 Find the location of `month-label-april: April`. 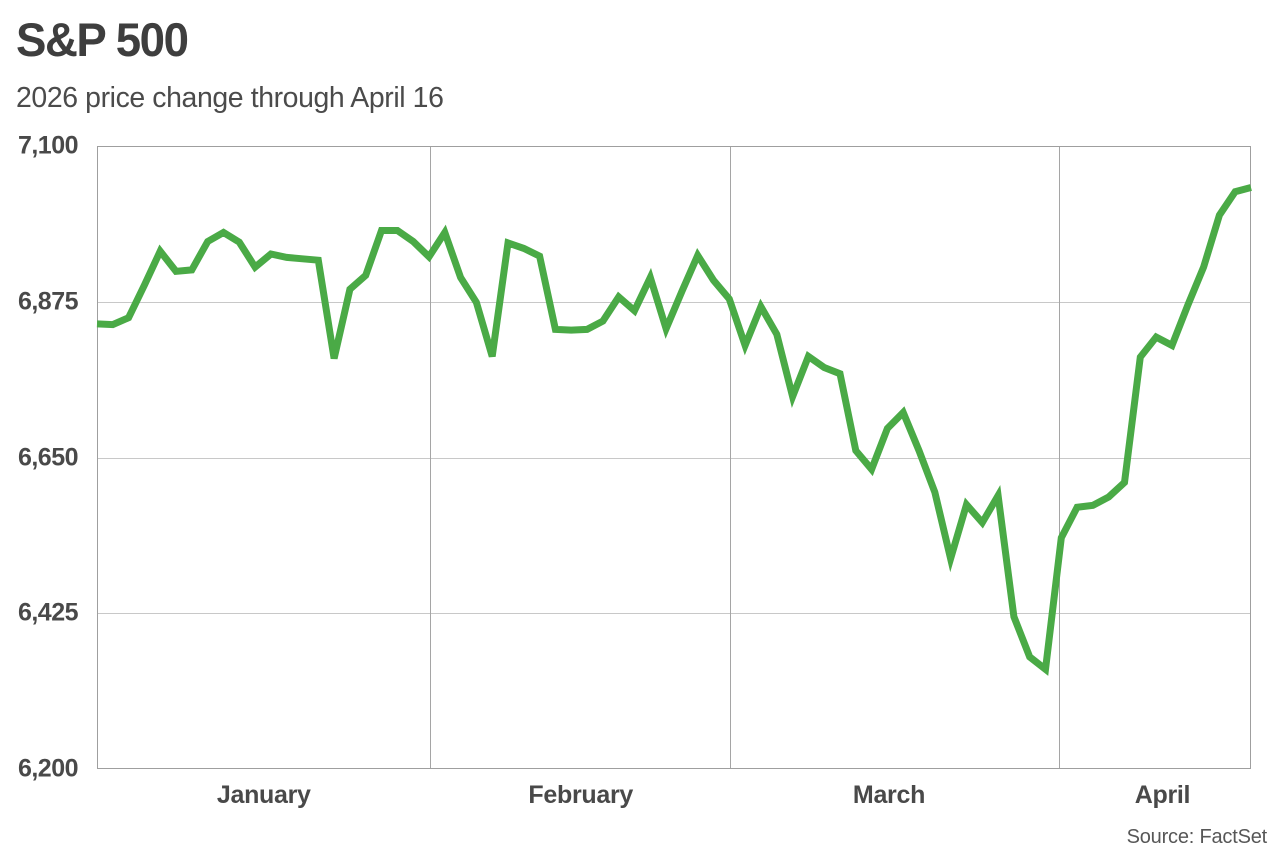

month-label-april: April is located at coordinates (1162, 795).